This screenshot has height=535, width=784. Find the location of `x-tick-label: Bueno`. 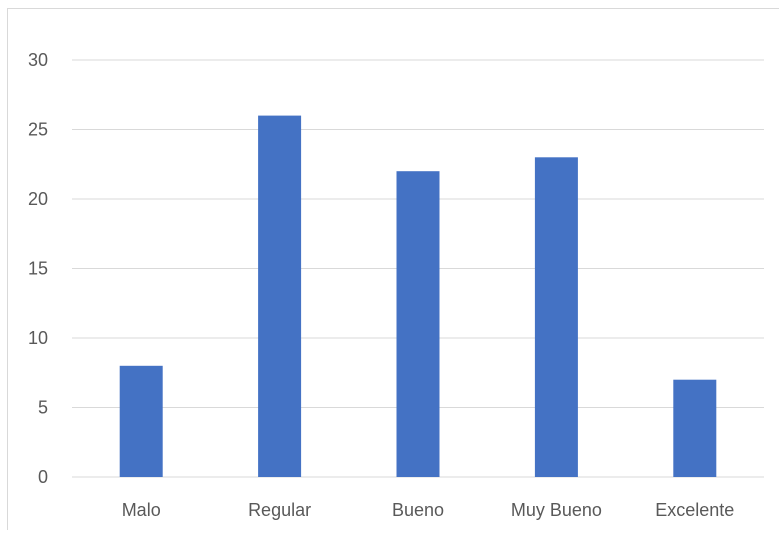

x-tick-label: Bueno is located at coordinates (418, 510).